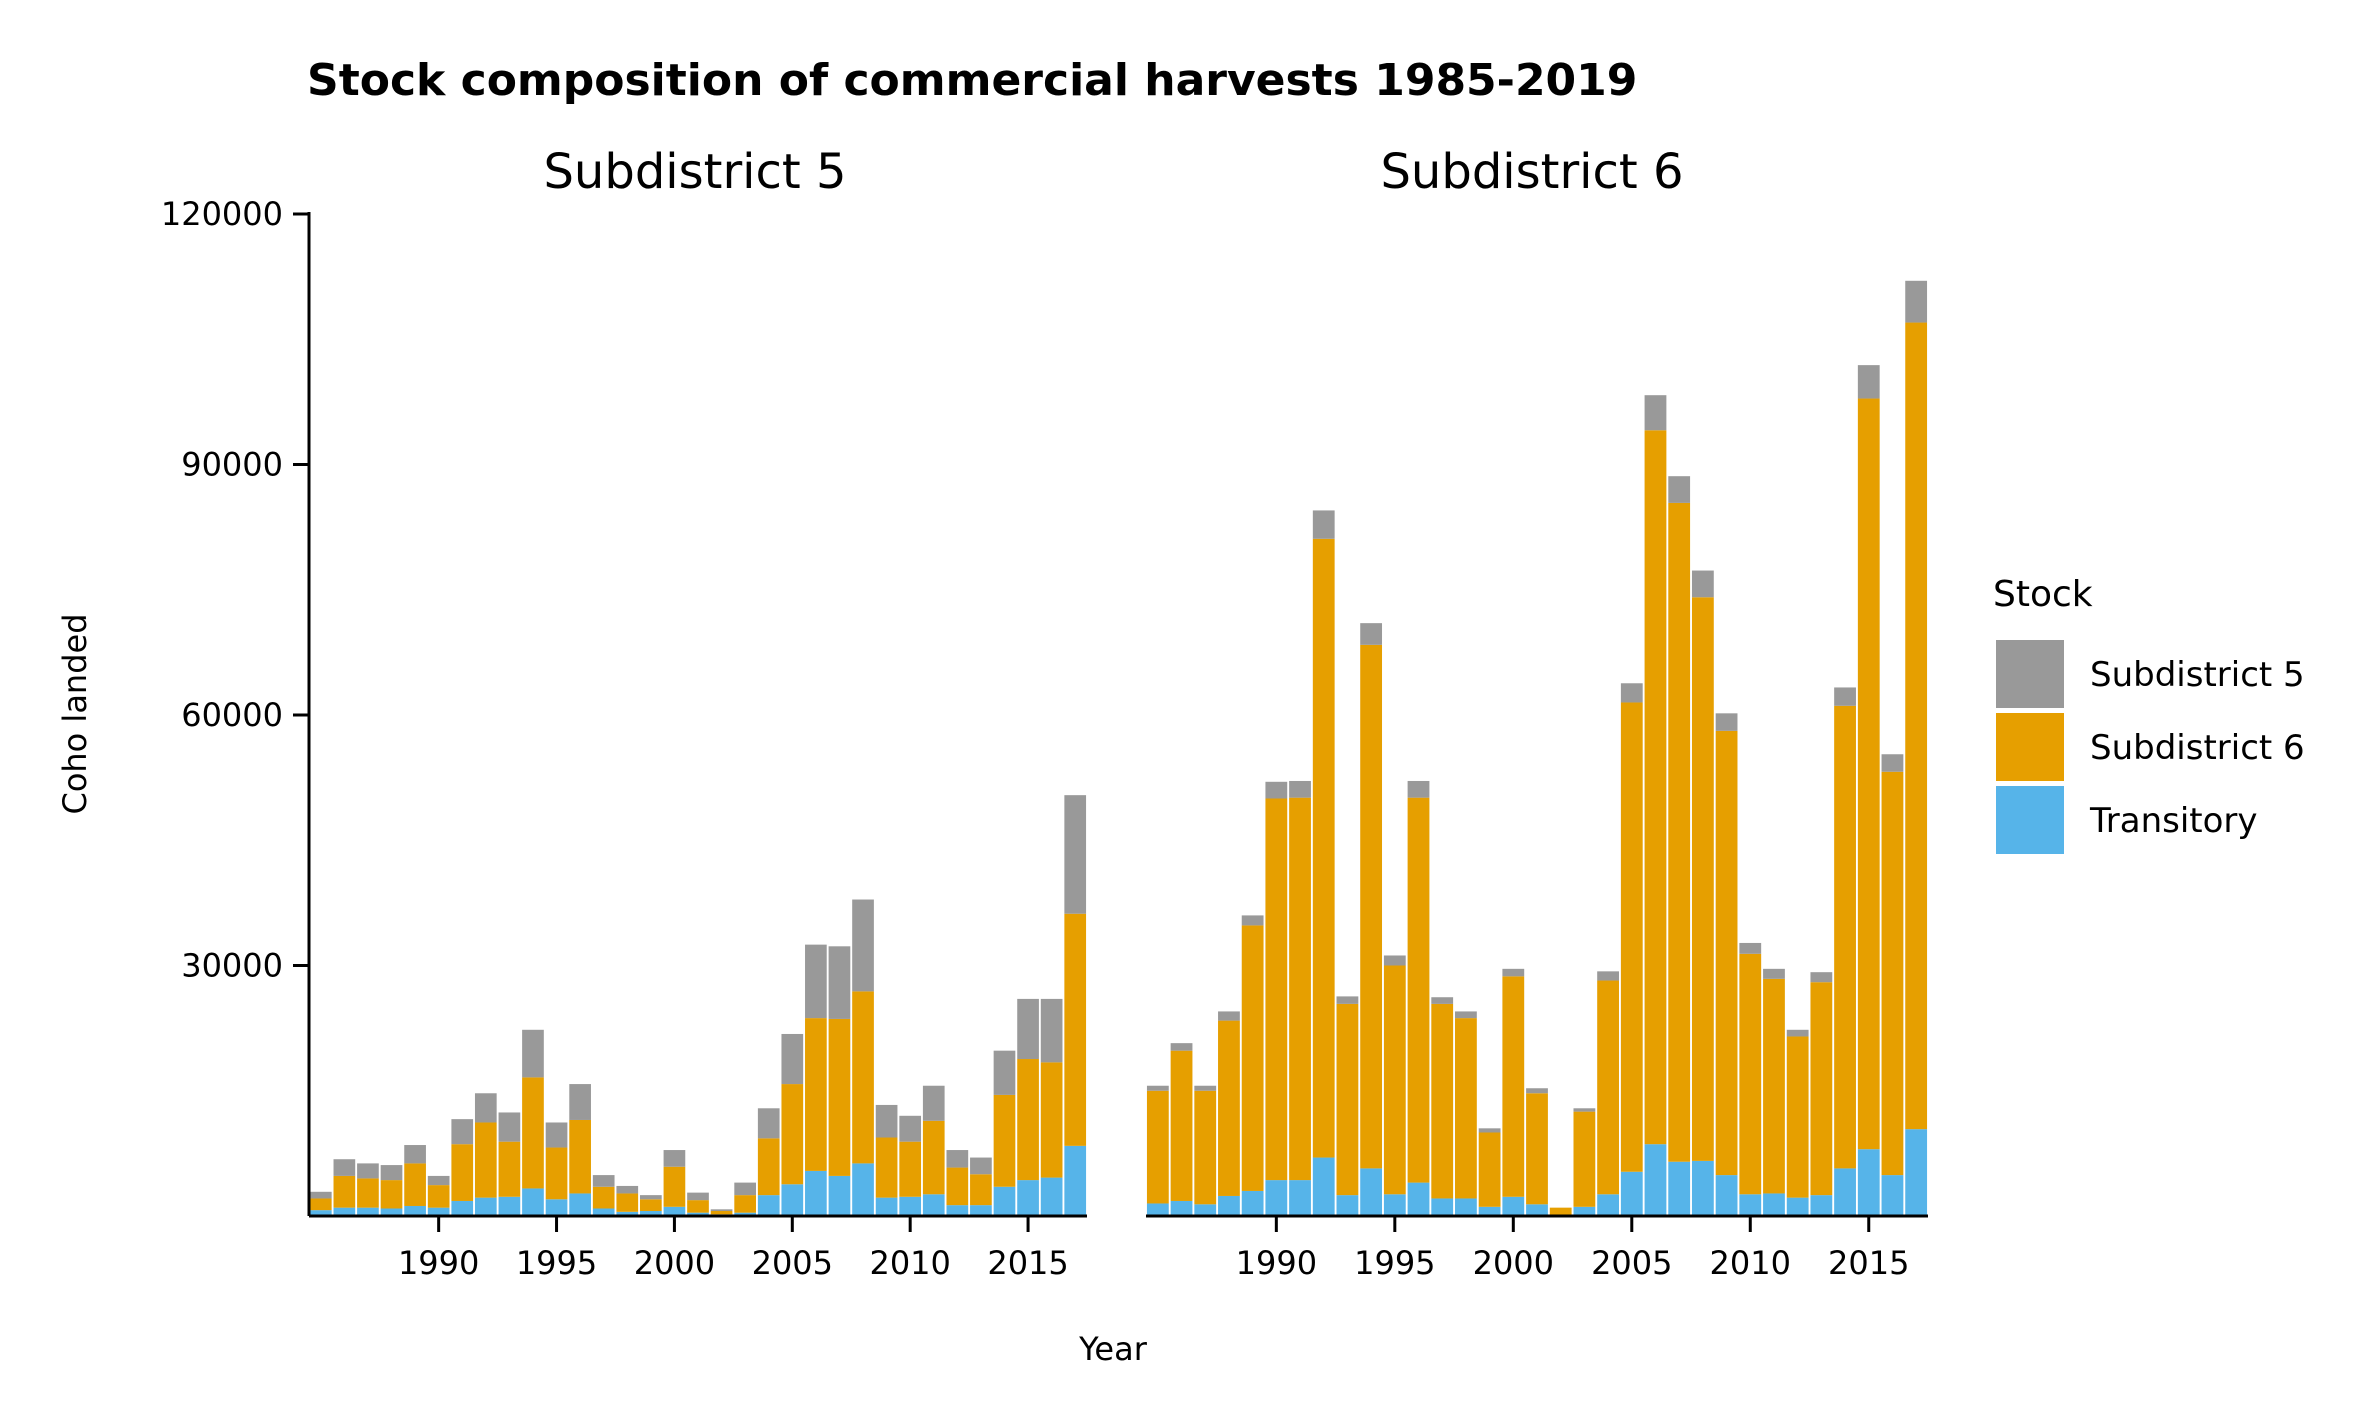  Describe the element at coordinates (1868, 1182) in the screenshot. I see `bar-subdistrict-6-2015-transitory` at that location.